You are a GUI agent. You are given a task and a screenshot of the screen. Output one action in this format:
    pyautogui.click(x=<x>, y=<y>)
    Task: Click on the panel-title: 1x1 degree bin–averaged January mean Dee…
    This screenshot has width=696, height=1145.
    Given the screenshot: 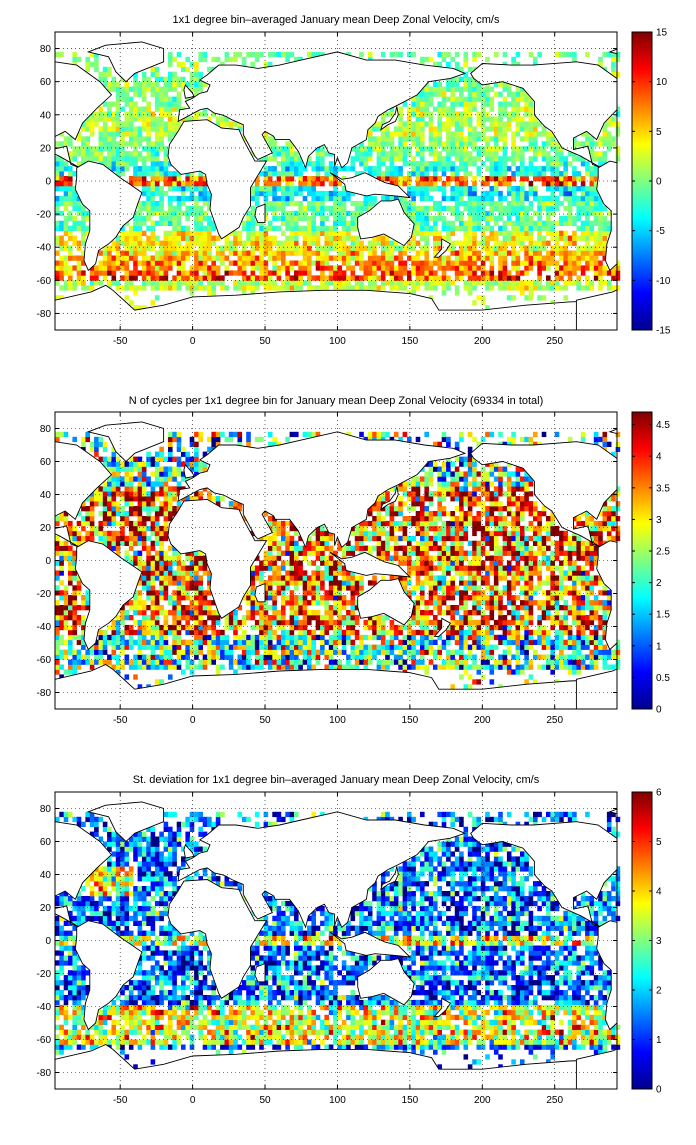 What is the action you would take?
    pyautogui.click(x=336, y=20)
    